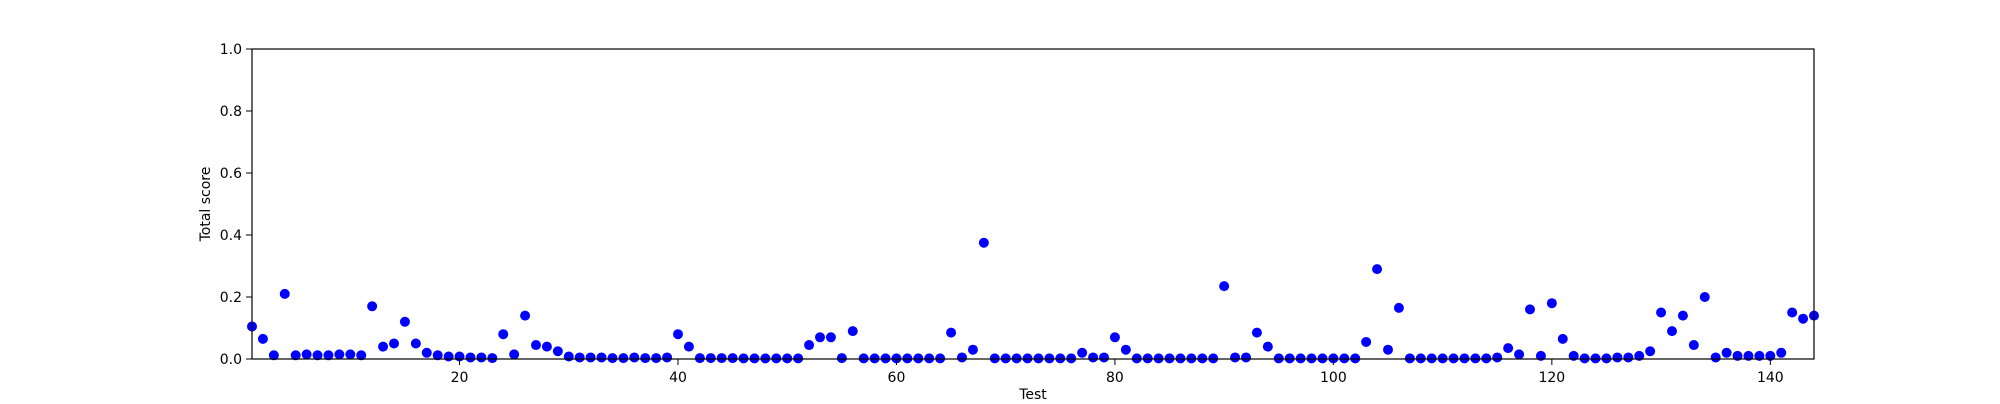 The image size is (2000, 404). I want to click on y-axis-label: Total score, so click(206, 205).